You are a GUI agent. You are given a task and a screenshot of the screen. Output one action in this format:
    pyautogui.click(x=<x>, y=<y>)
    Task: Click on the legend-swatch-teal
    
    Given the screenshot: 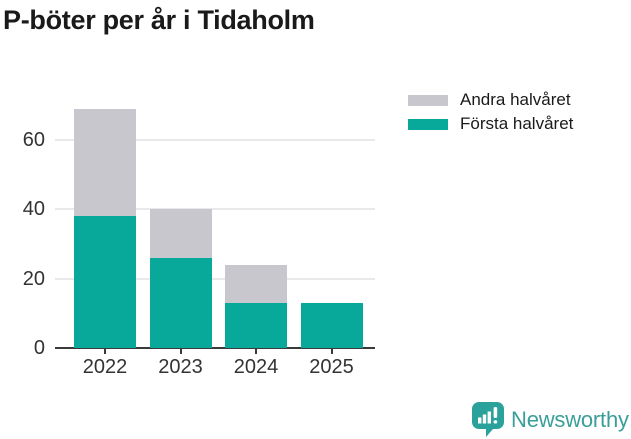 What is the action you would take?
    pyautogui.click(x=428, y=124)
    